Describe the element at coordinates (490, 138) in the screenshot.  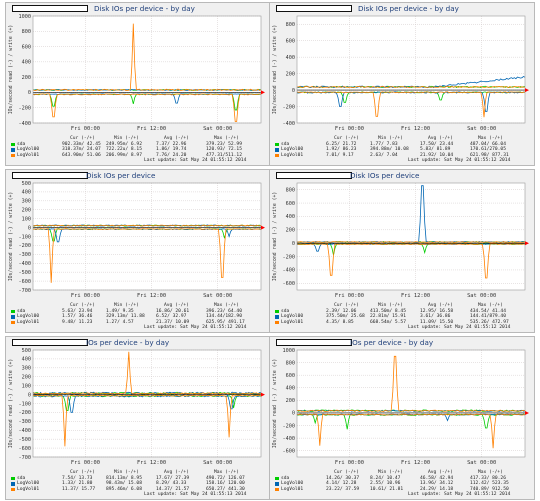
I see `legend-header-max: Max (-/+)` at that location.